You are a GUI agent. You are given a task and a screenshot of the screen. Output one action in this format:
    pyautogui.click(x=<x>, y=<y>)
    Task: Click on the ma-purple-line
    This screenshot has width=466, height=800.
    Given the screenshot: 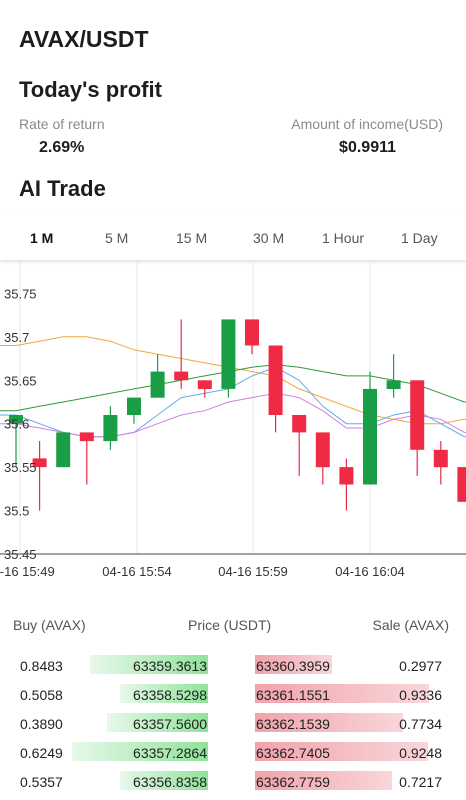 What is the action you would take?
    pyautogui.click(x=233, y=415)
    